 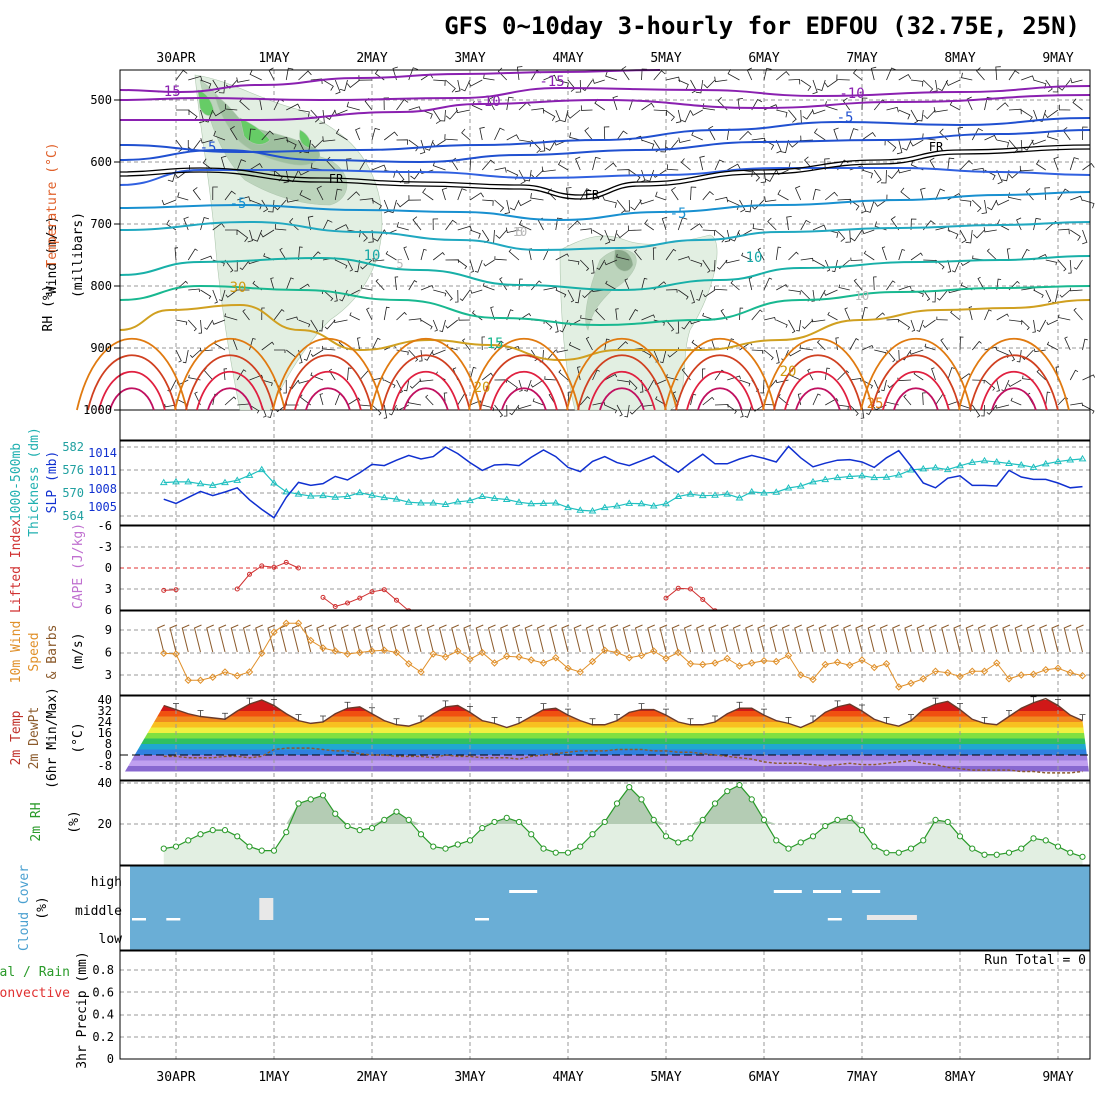 What do you see at coordinates (886, 664) in the screenshot?
I see `wind10m-point` at bounding box center [886, 664].